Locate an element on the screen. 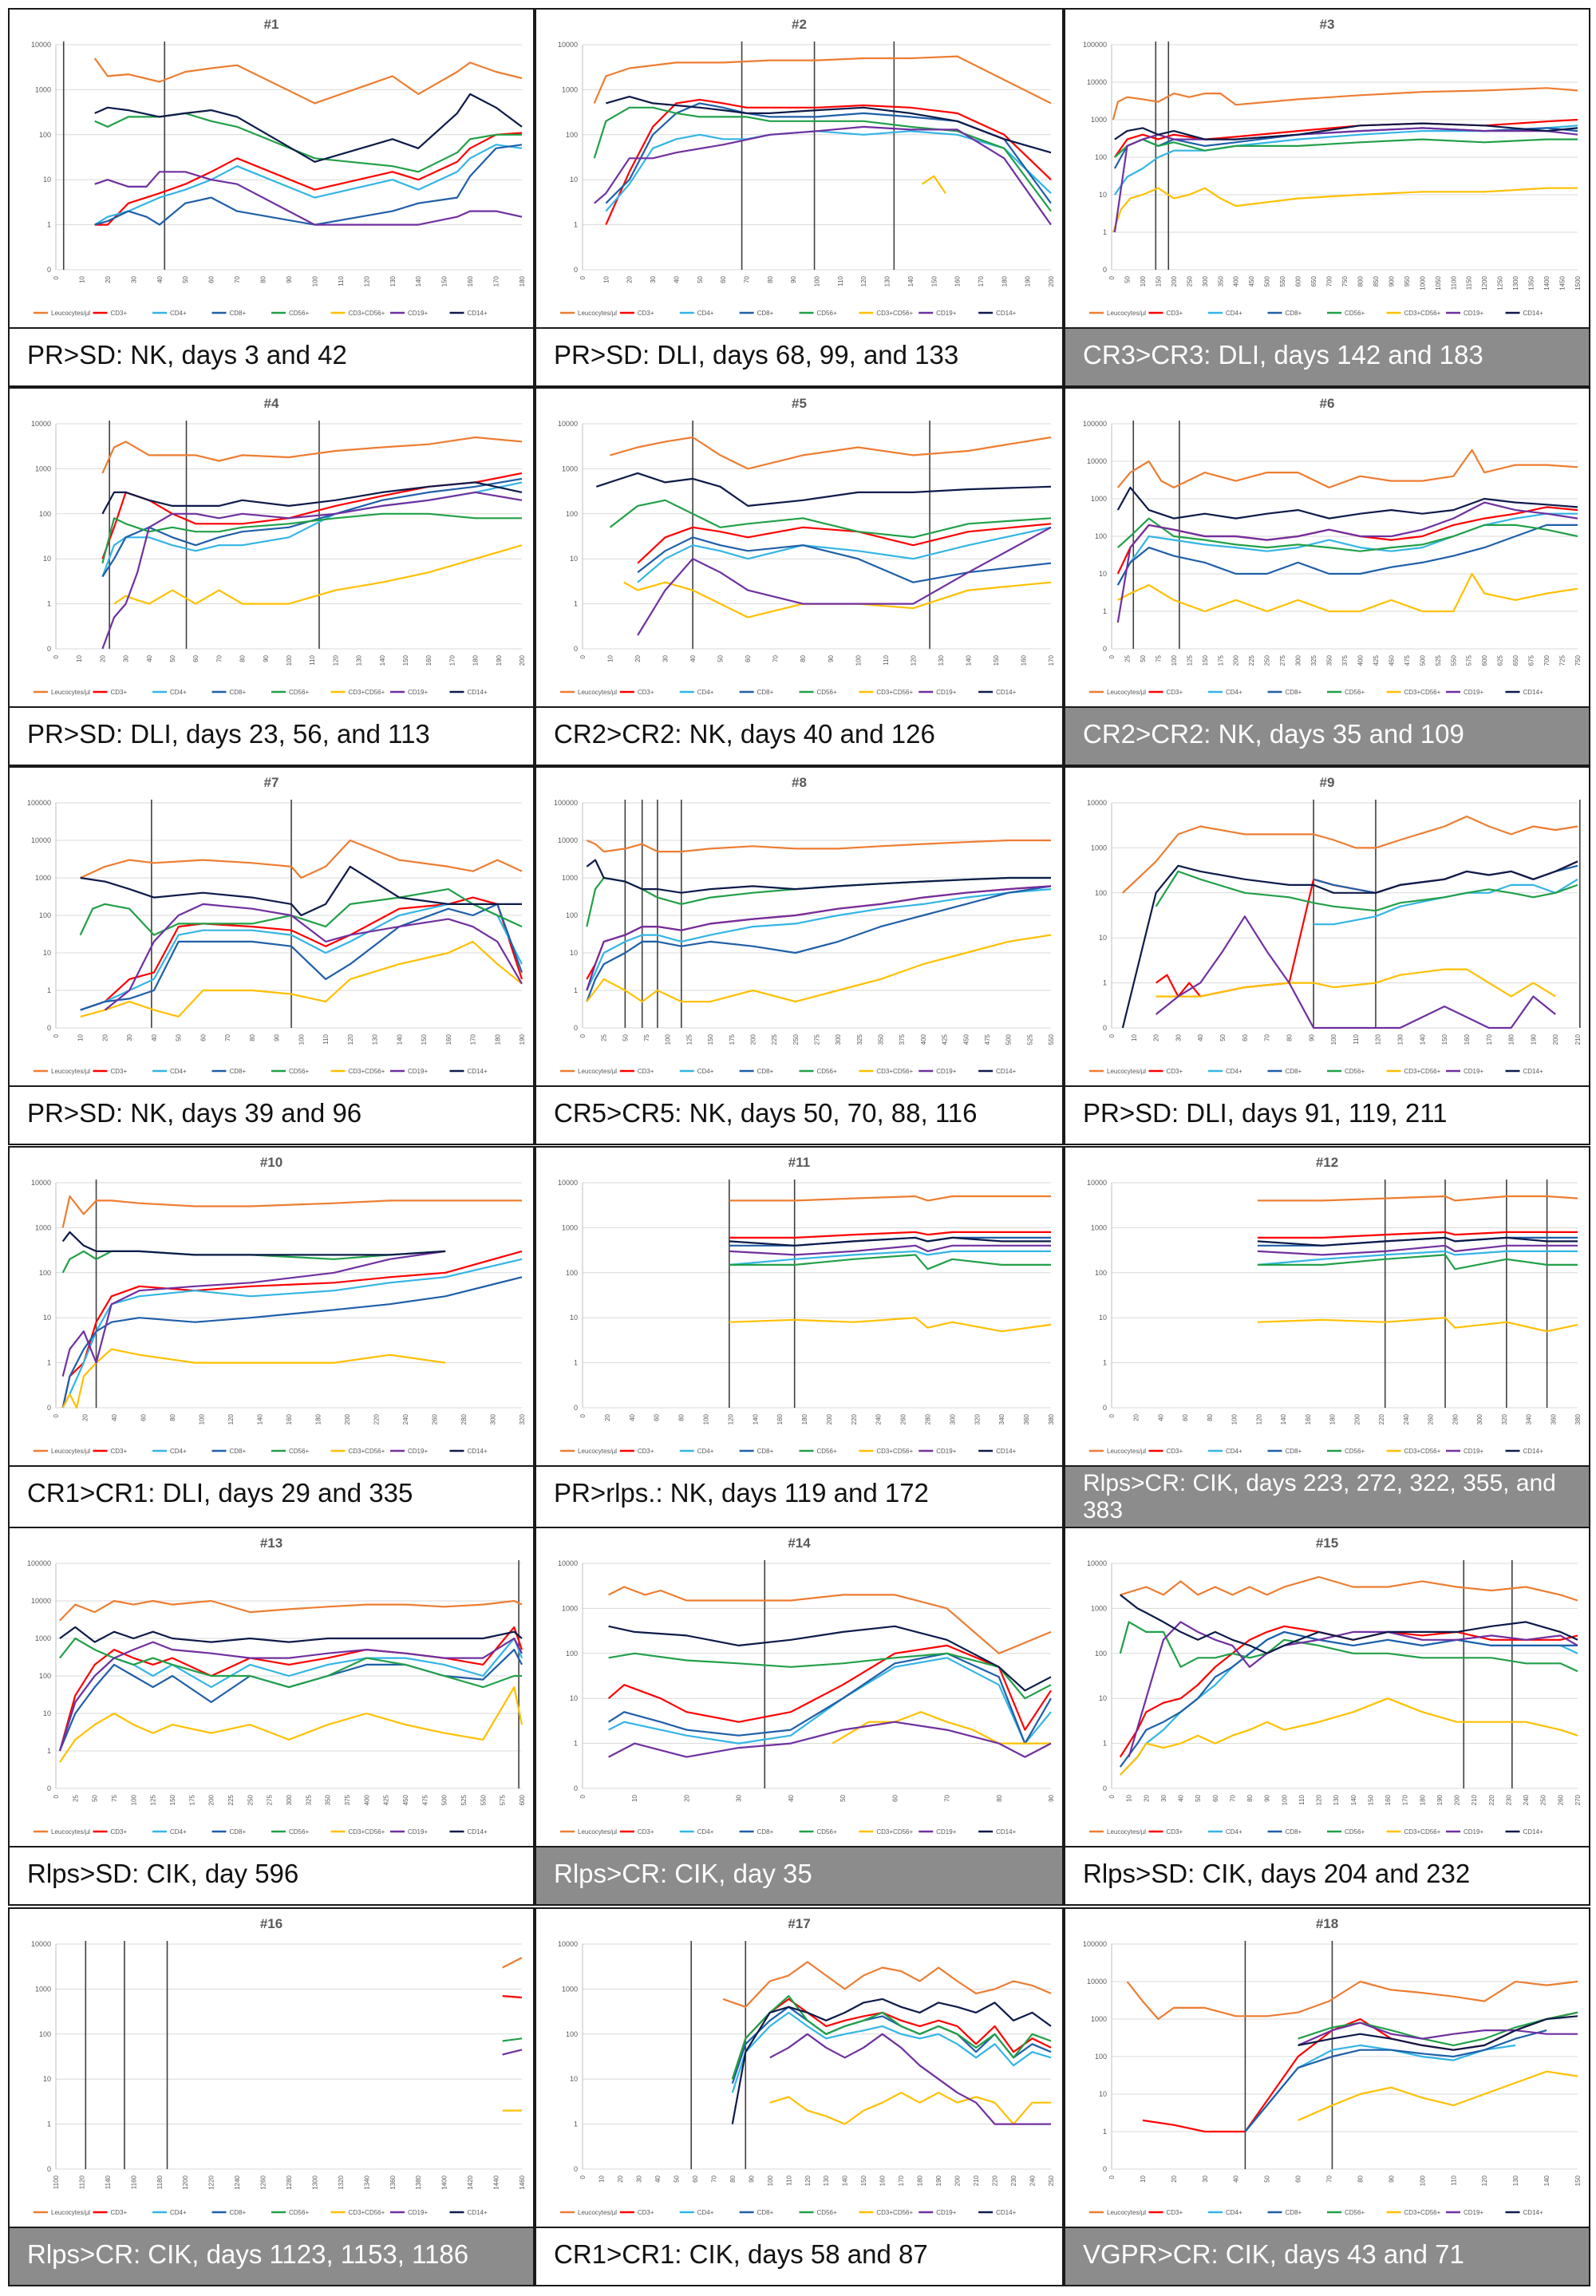 Image resolution: width=1596 pixels, height=2296 pixels. x-tick-label: 1200 is located at coordinates (1484, 282).